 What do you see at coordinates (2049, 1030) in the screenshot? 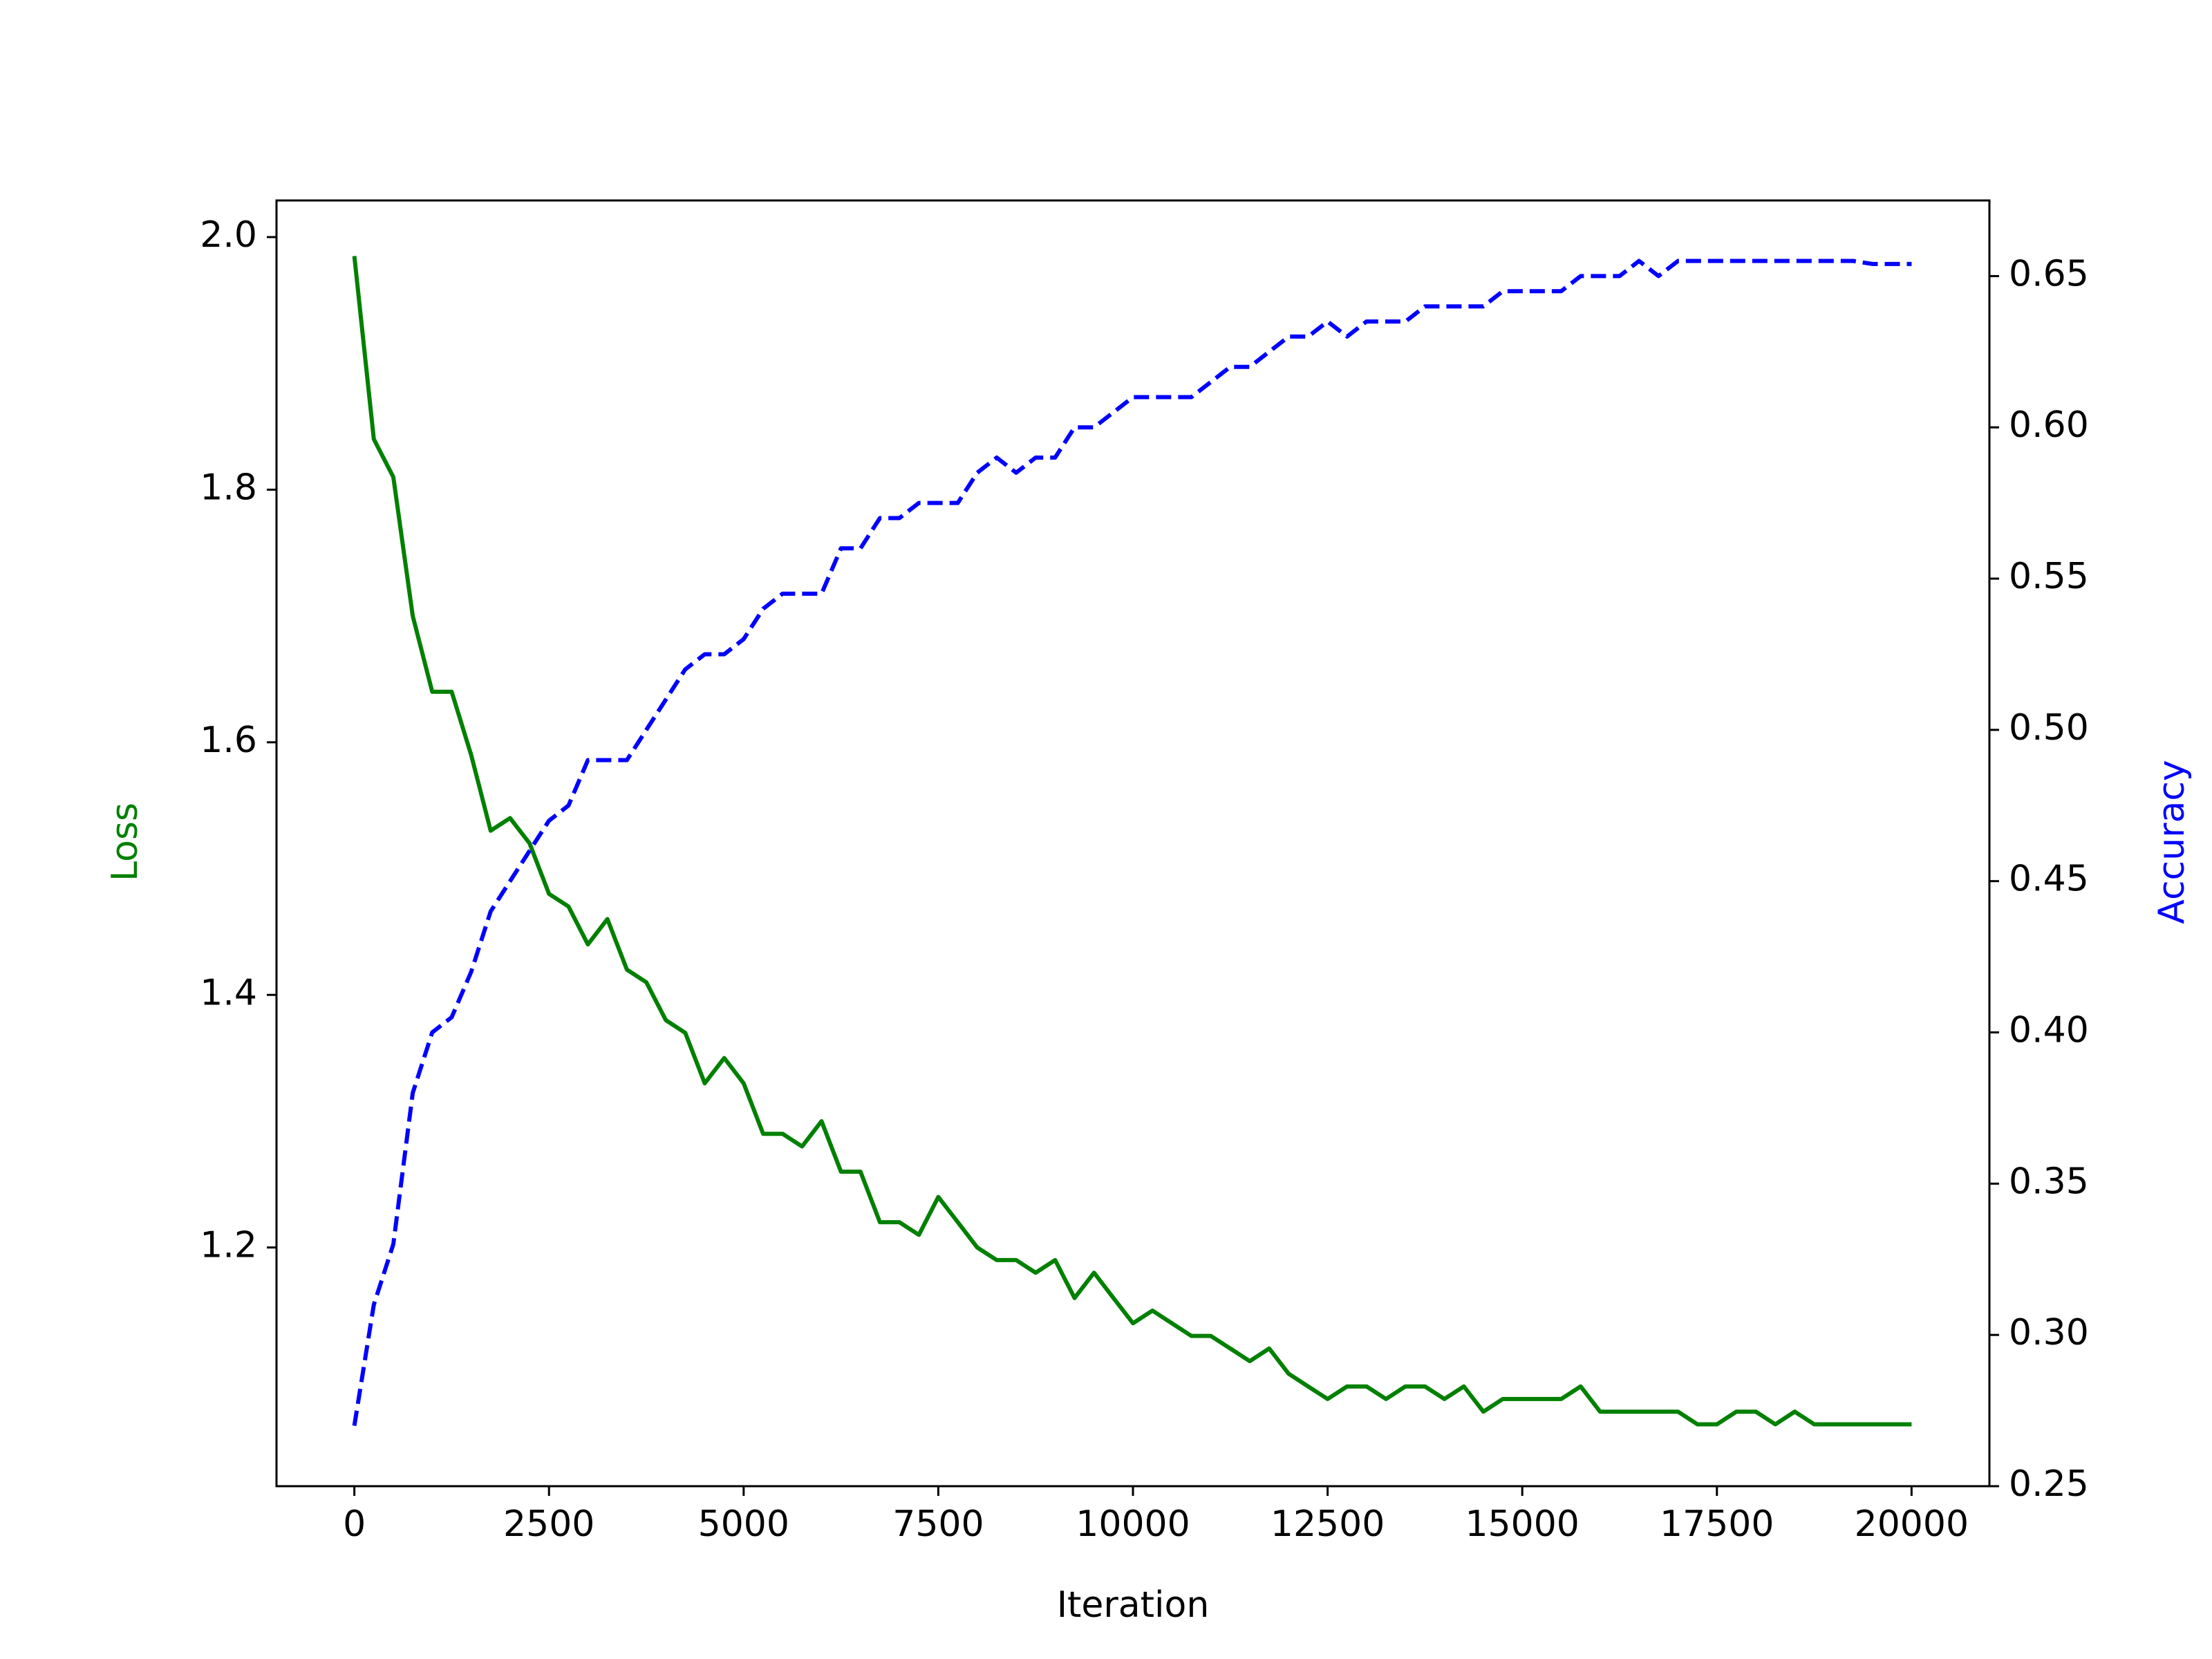
I see `y2-tick-label: 0.40` at bounding box center [2049, 1030].